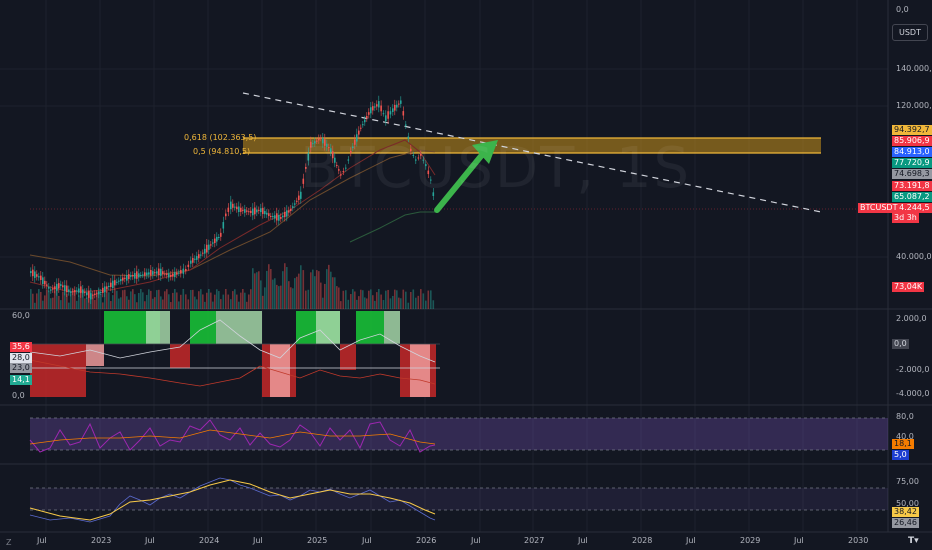 The image size is (932, 550). I want to click on price-tag: 77.720,9, so click(912, 163).